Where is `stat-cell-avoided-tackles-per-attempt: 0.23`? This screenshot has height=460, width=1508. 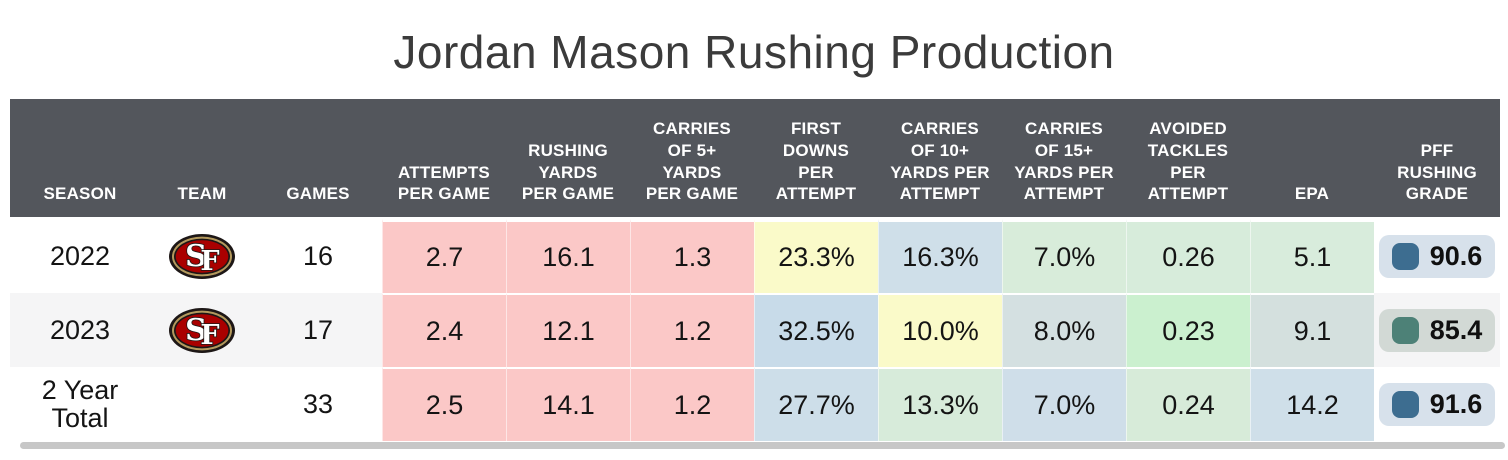
stat-cell-avoided-tackles-per-attempt: 0.23 is located at coordinates (1188, 330).